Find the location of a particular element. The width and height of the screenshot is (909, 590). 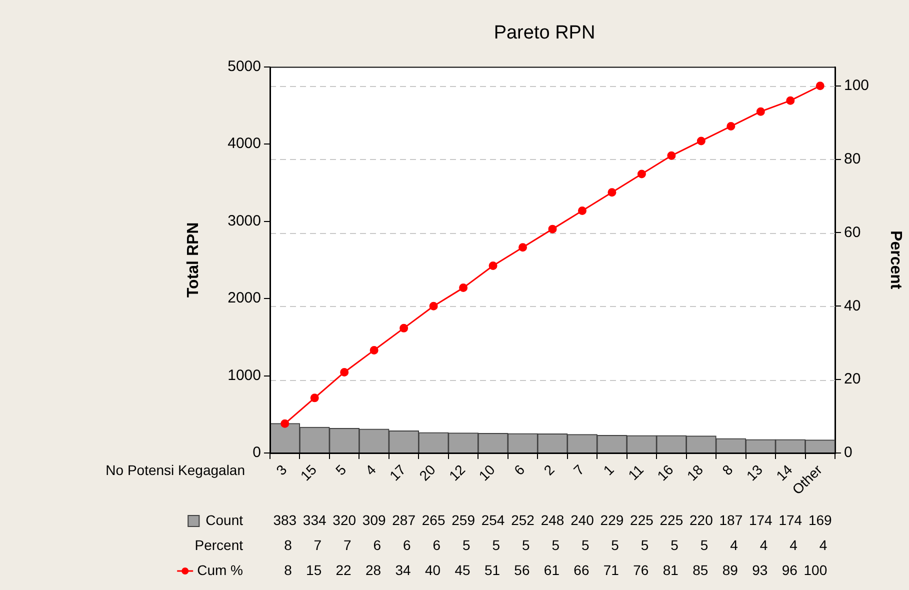

y2-tick-label: 60 is located at coordinates (852, 232).